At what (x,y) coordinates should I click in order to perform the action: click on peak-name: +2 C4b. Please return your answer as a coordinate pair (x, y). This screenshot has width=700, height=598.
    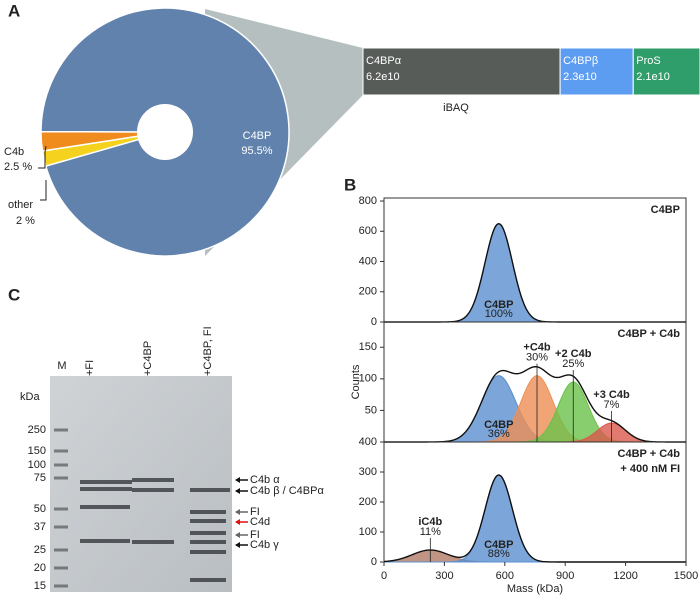
    Looking at the image, I should click on (573, 354).